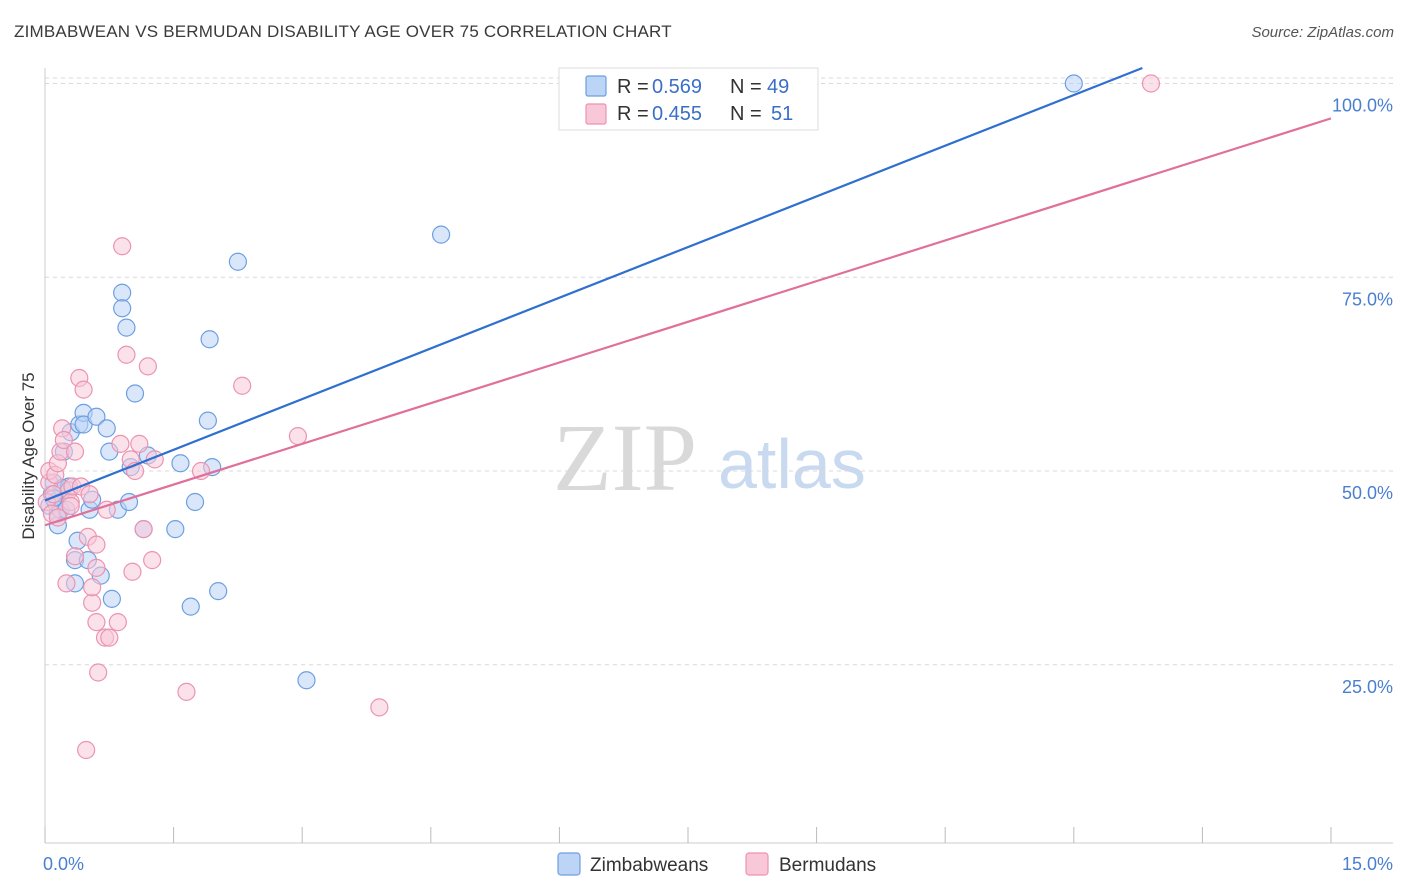  What do you see at coordinates (778, 87) in the screenshot?
I see `legend-zim-n-value: 49` at bounding box center [778, 87].